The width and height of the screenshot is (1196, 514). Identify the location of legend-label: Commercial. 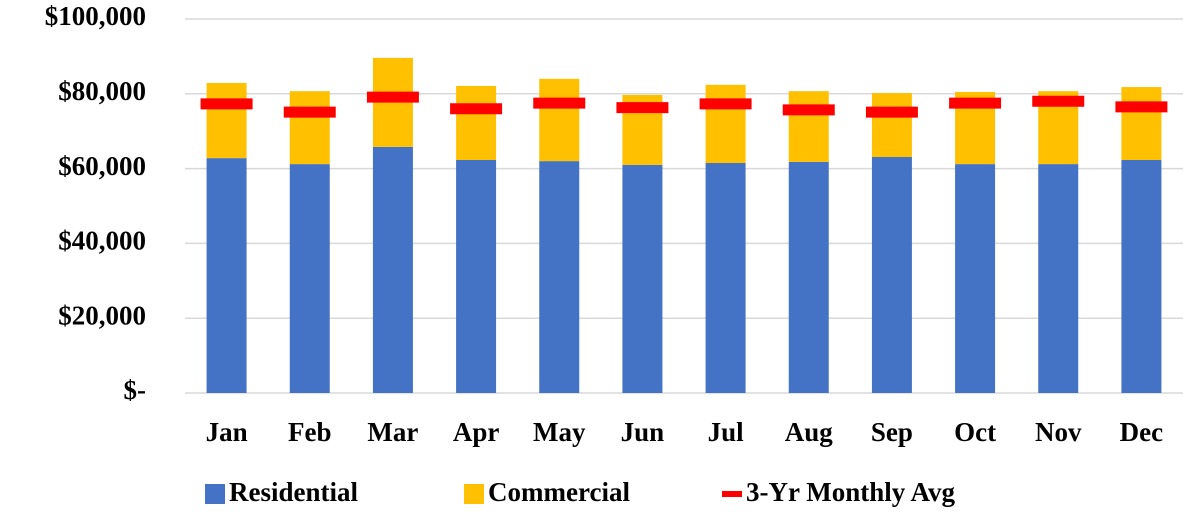
(559, 492).